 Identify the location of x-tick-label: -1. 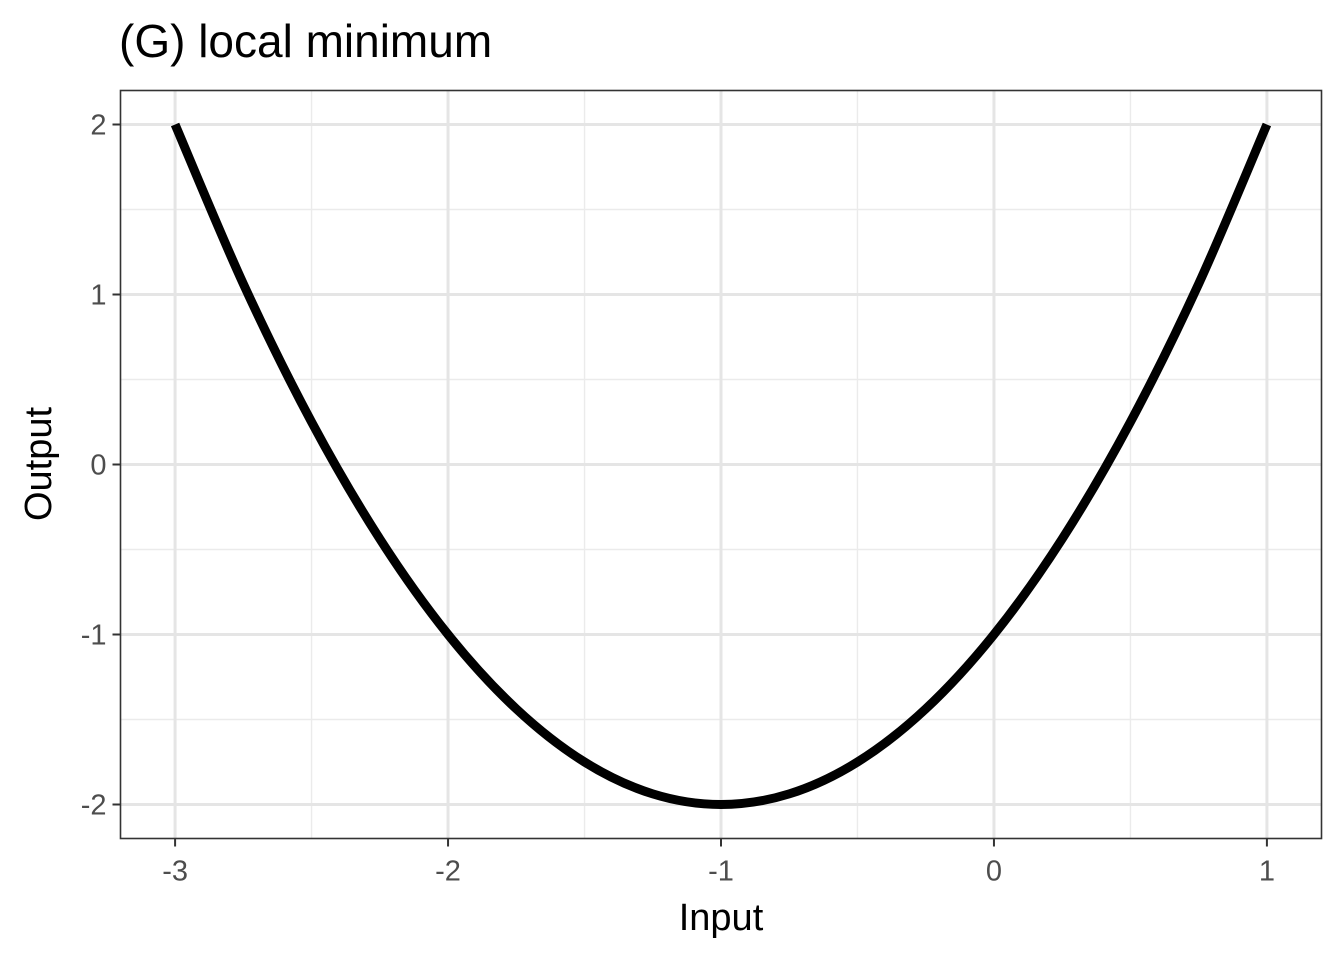
(721, 872).